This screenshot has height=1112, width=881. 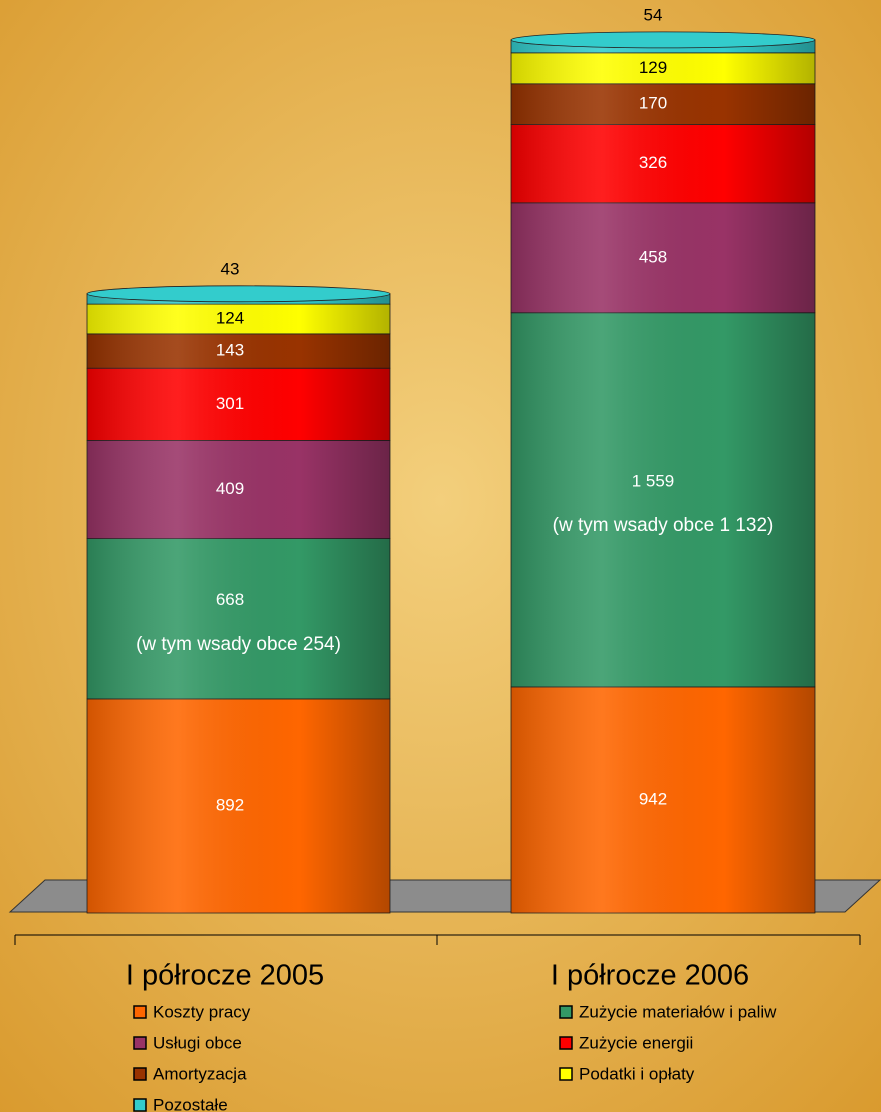 What do you see at coordinates (653, 103) in the screenshot?
I see `value-label: 170` at bounding box center [653, 103].